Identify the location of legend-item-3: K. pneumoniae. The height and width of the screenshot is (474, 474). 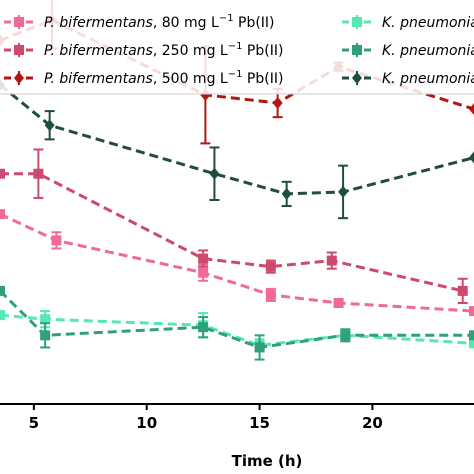
(408, 51).